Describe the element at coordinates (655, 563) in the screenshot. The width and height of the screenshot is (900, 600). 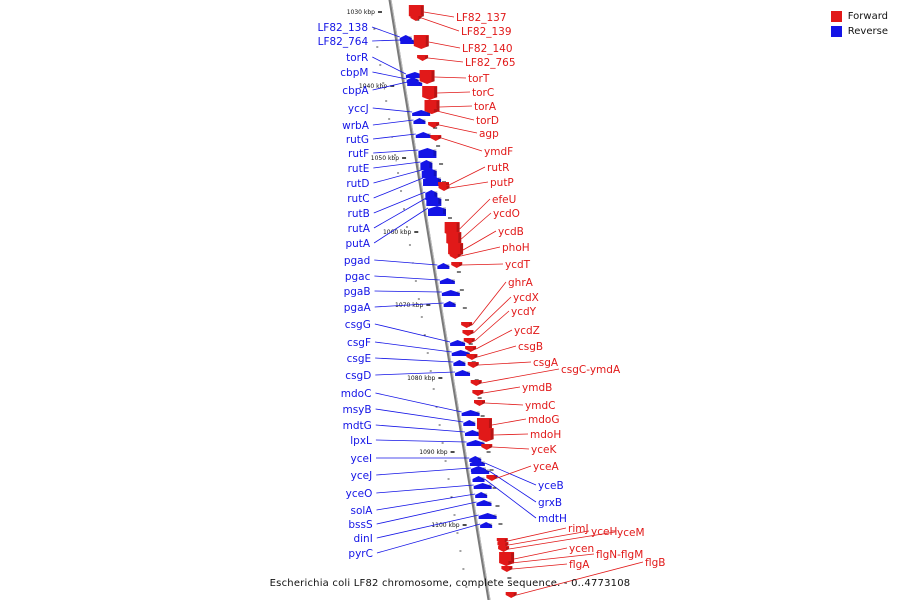
I see `gene-label-flgb: flgB` at that location.